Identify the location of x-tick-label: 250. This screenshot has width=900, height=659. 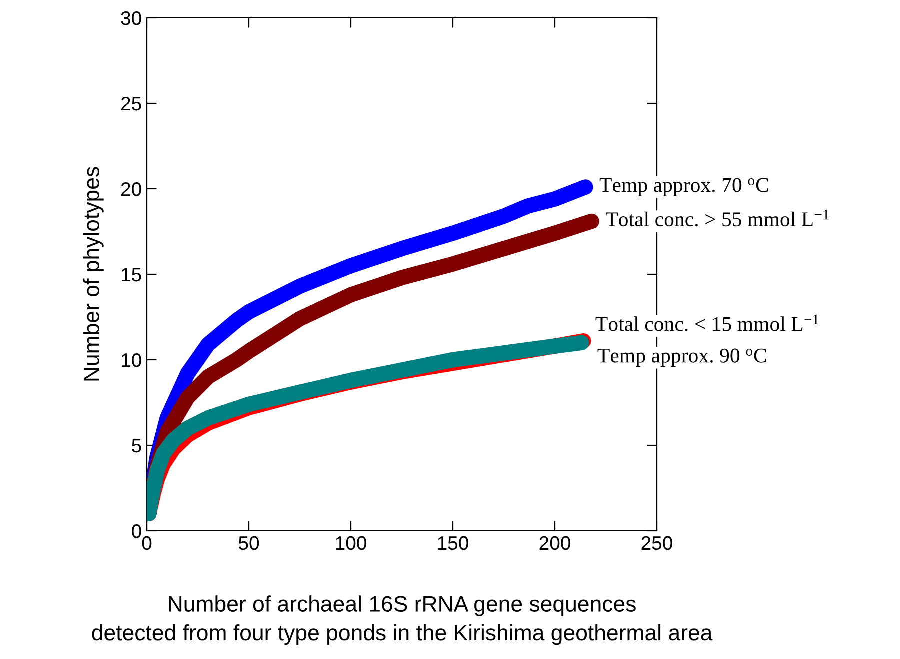
(657, 543).